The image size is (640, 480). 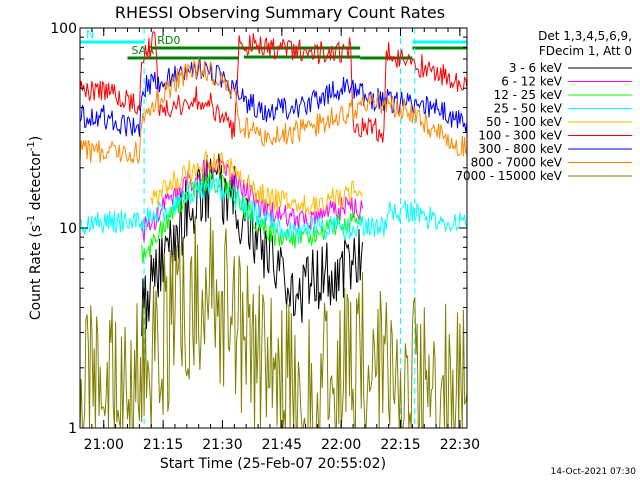 What do you see at coordinates (341, 445) in the screenshot?
I see `x-tick-label: 22:00` at bounding box center [341, 445].